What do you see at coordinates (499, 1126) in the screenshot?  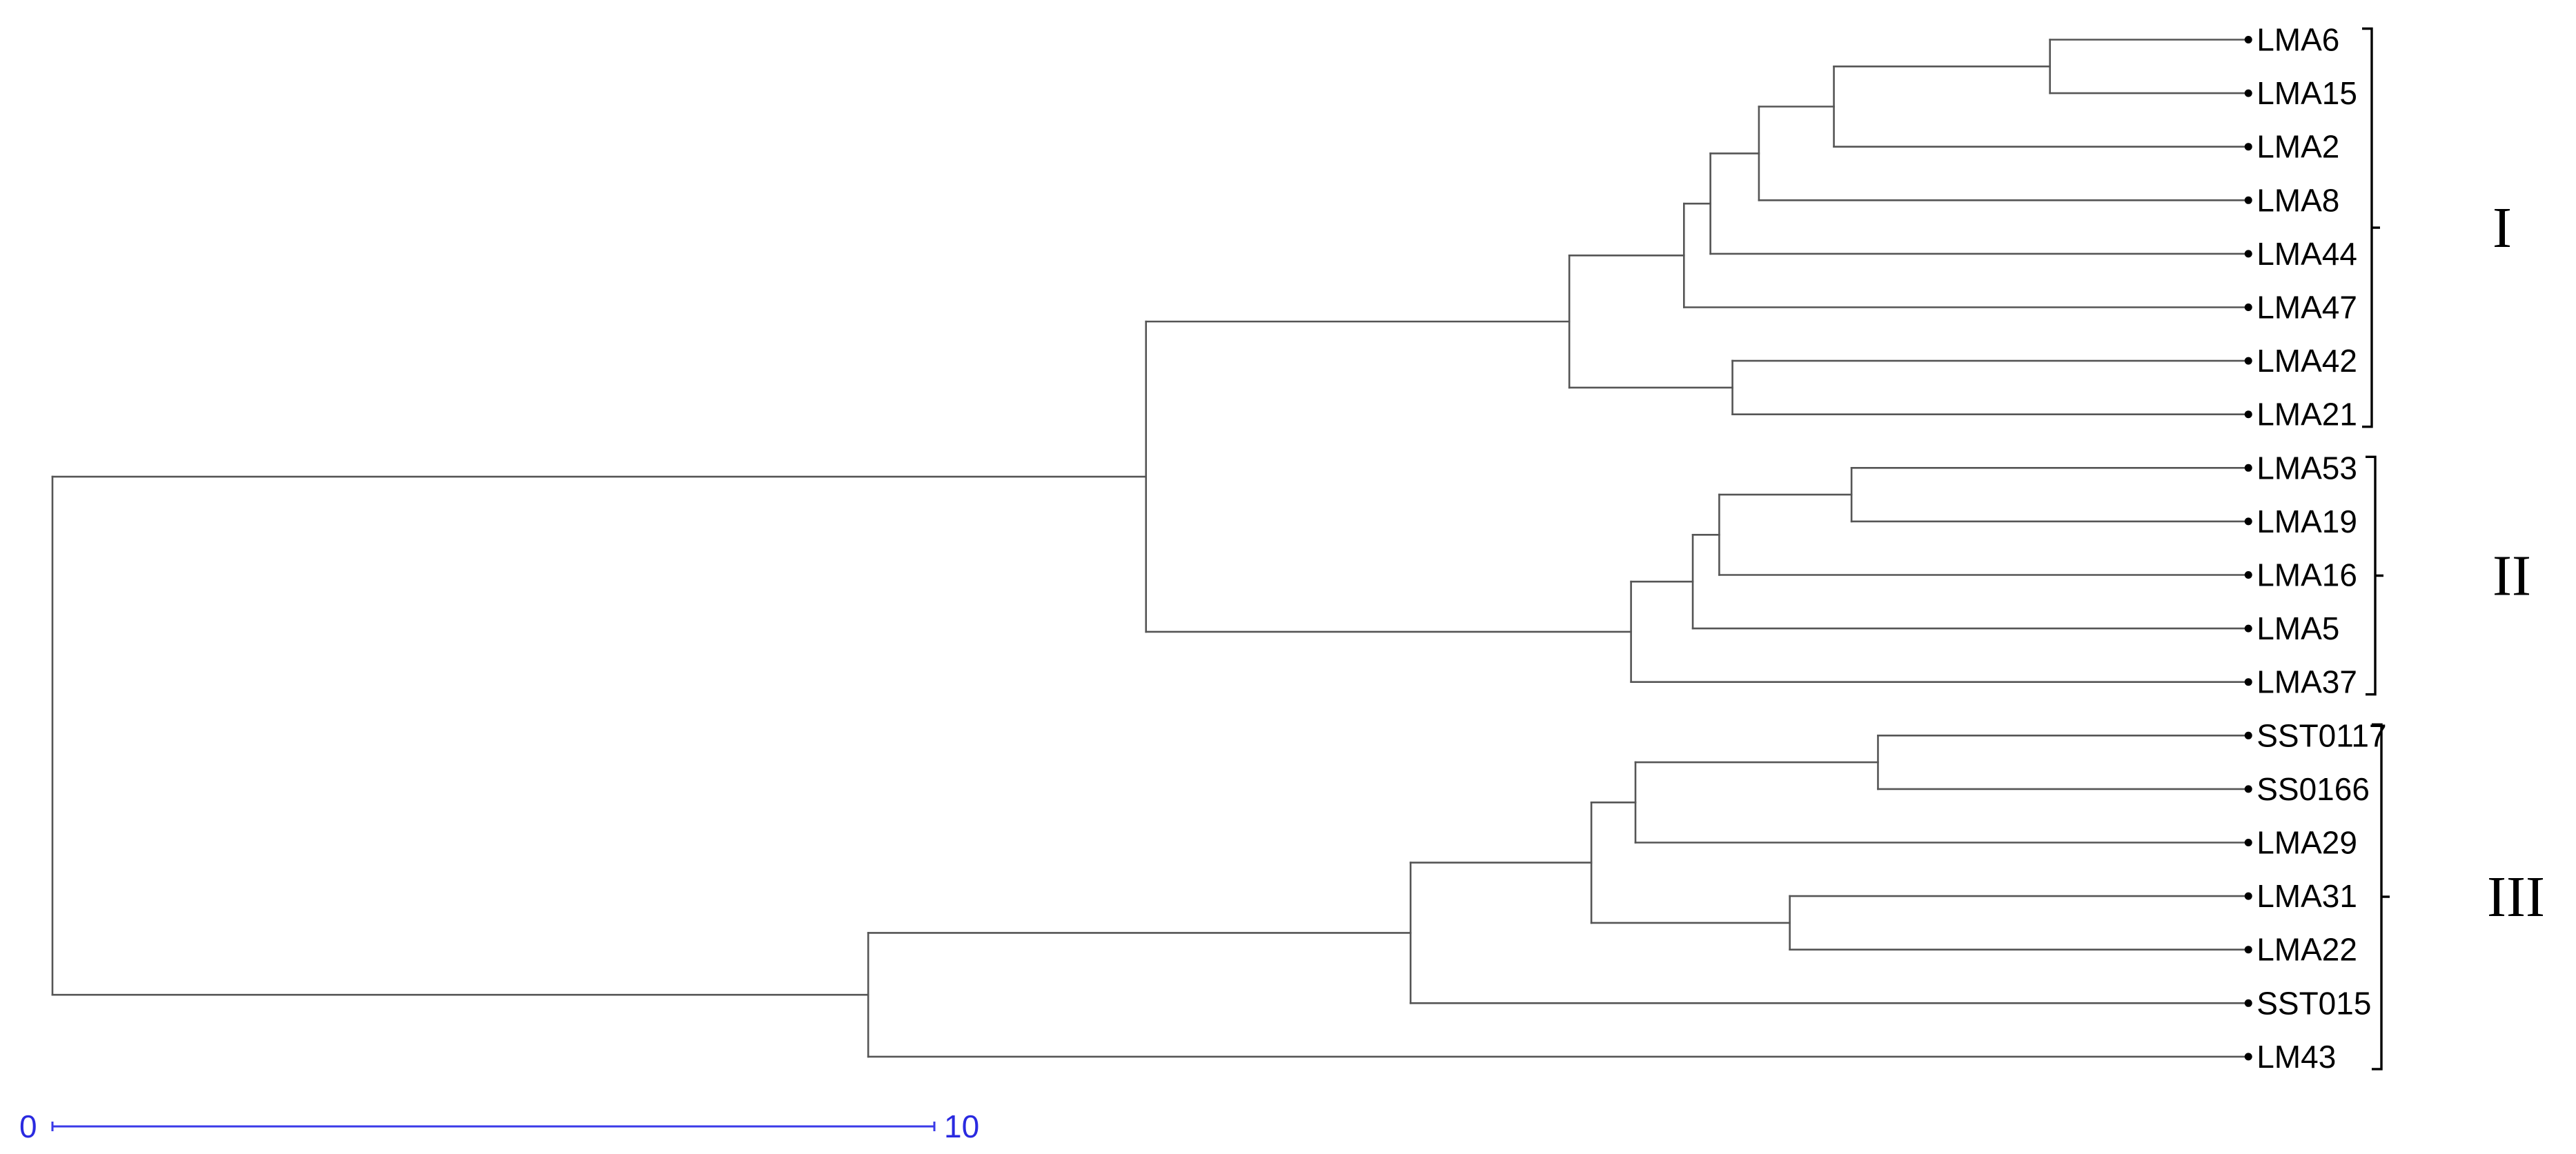 I see `scale-bar: 0 10` at bounding box center [499, 1126].